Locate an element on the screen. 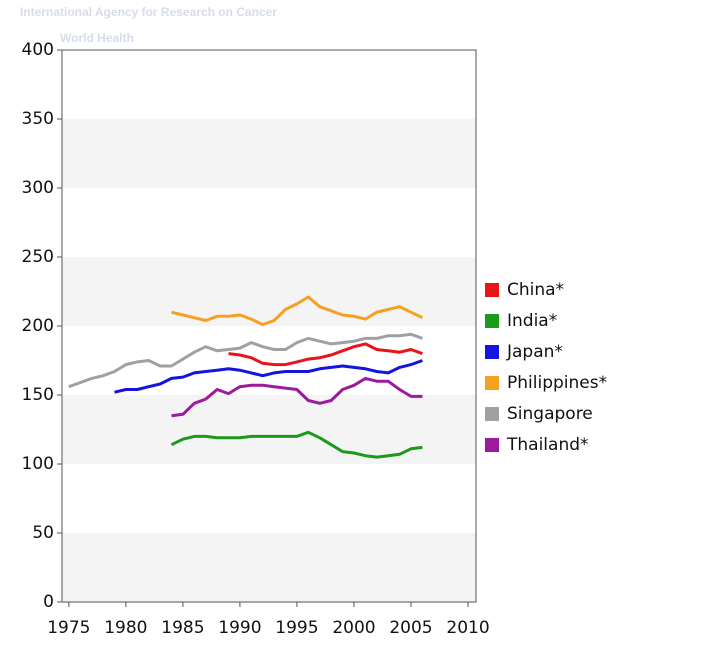 The width and height of the screenshot is (713, 648). y-tick-label: 50 is located at coordinates (43, 533).